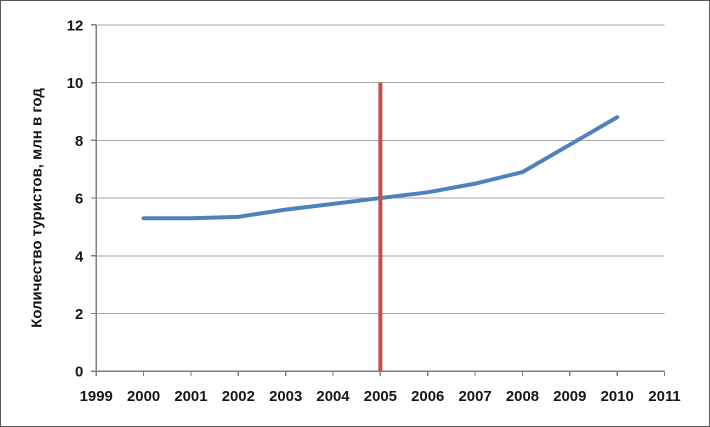 Image resolution: width=710 pixels, height=427 pixels. Describe the element at coordinates (475, 396) in the screenshot. I see `x-tick-label: 2007` at that location.